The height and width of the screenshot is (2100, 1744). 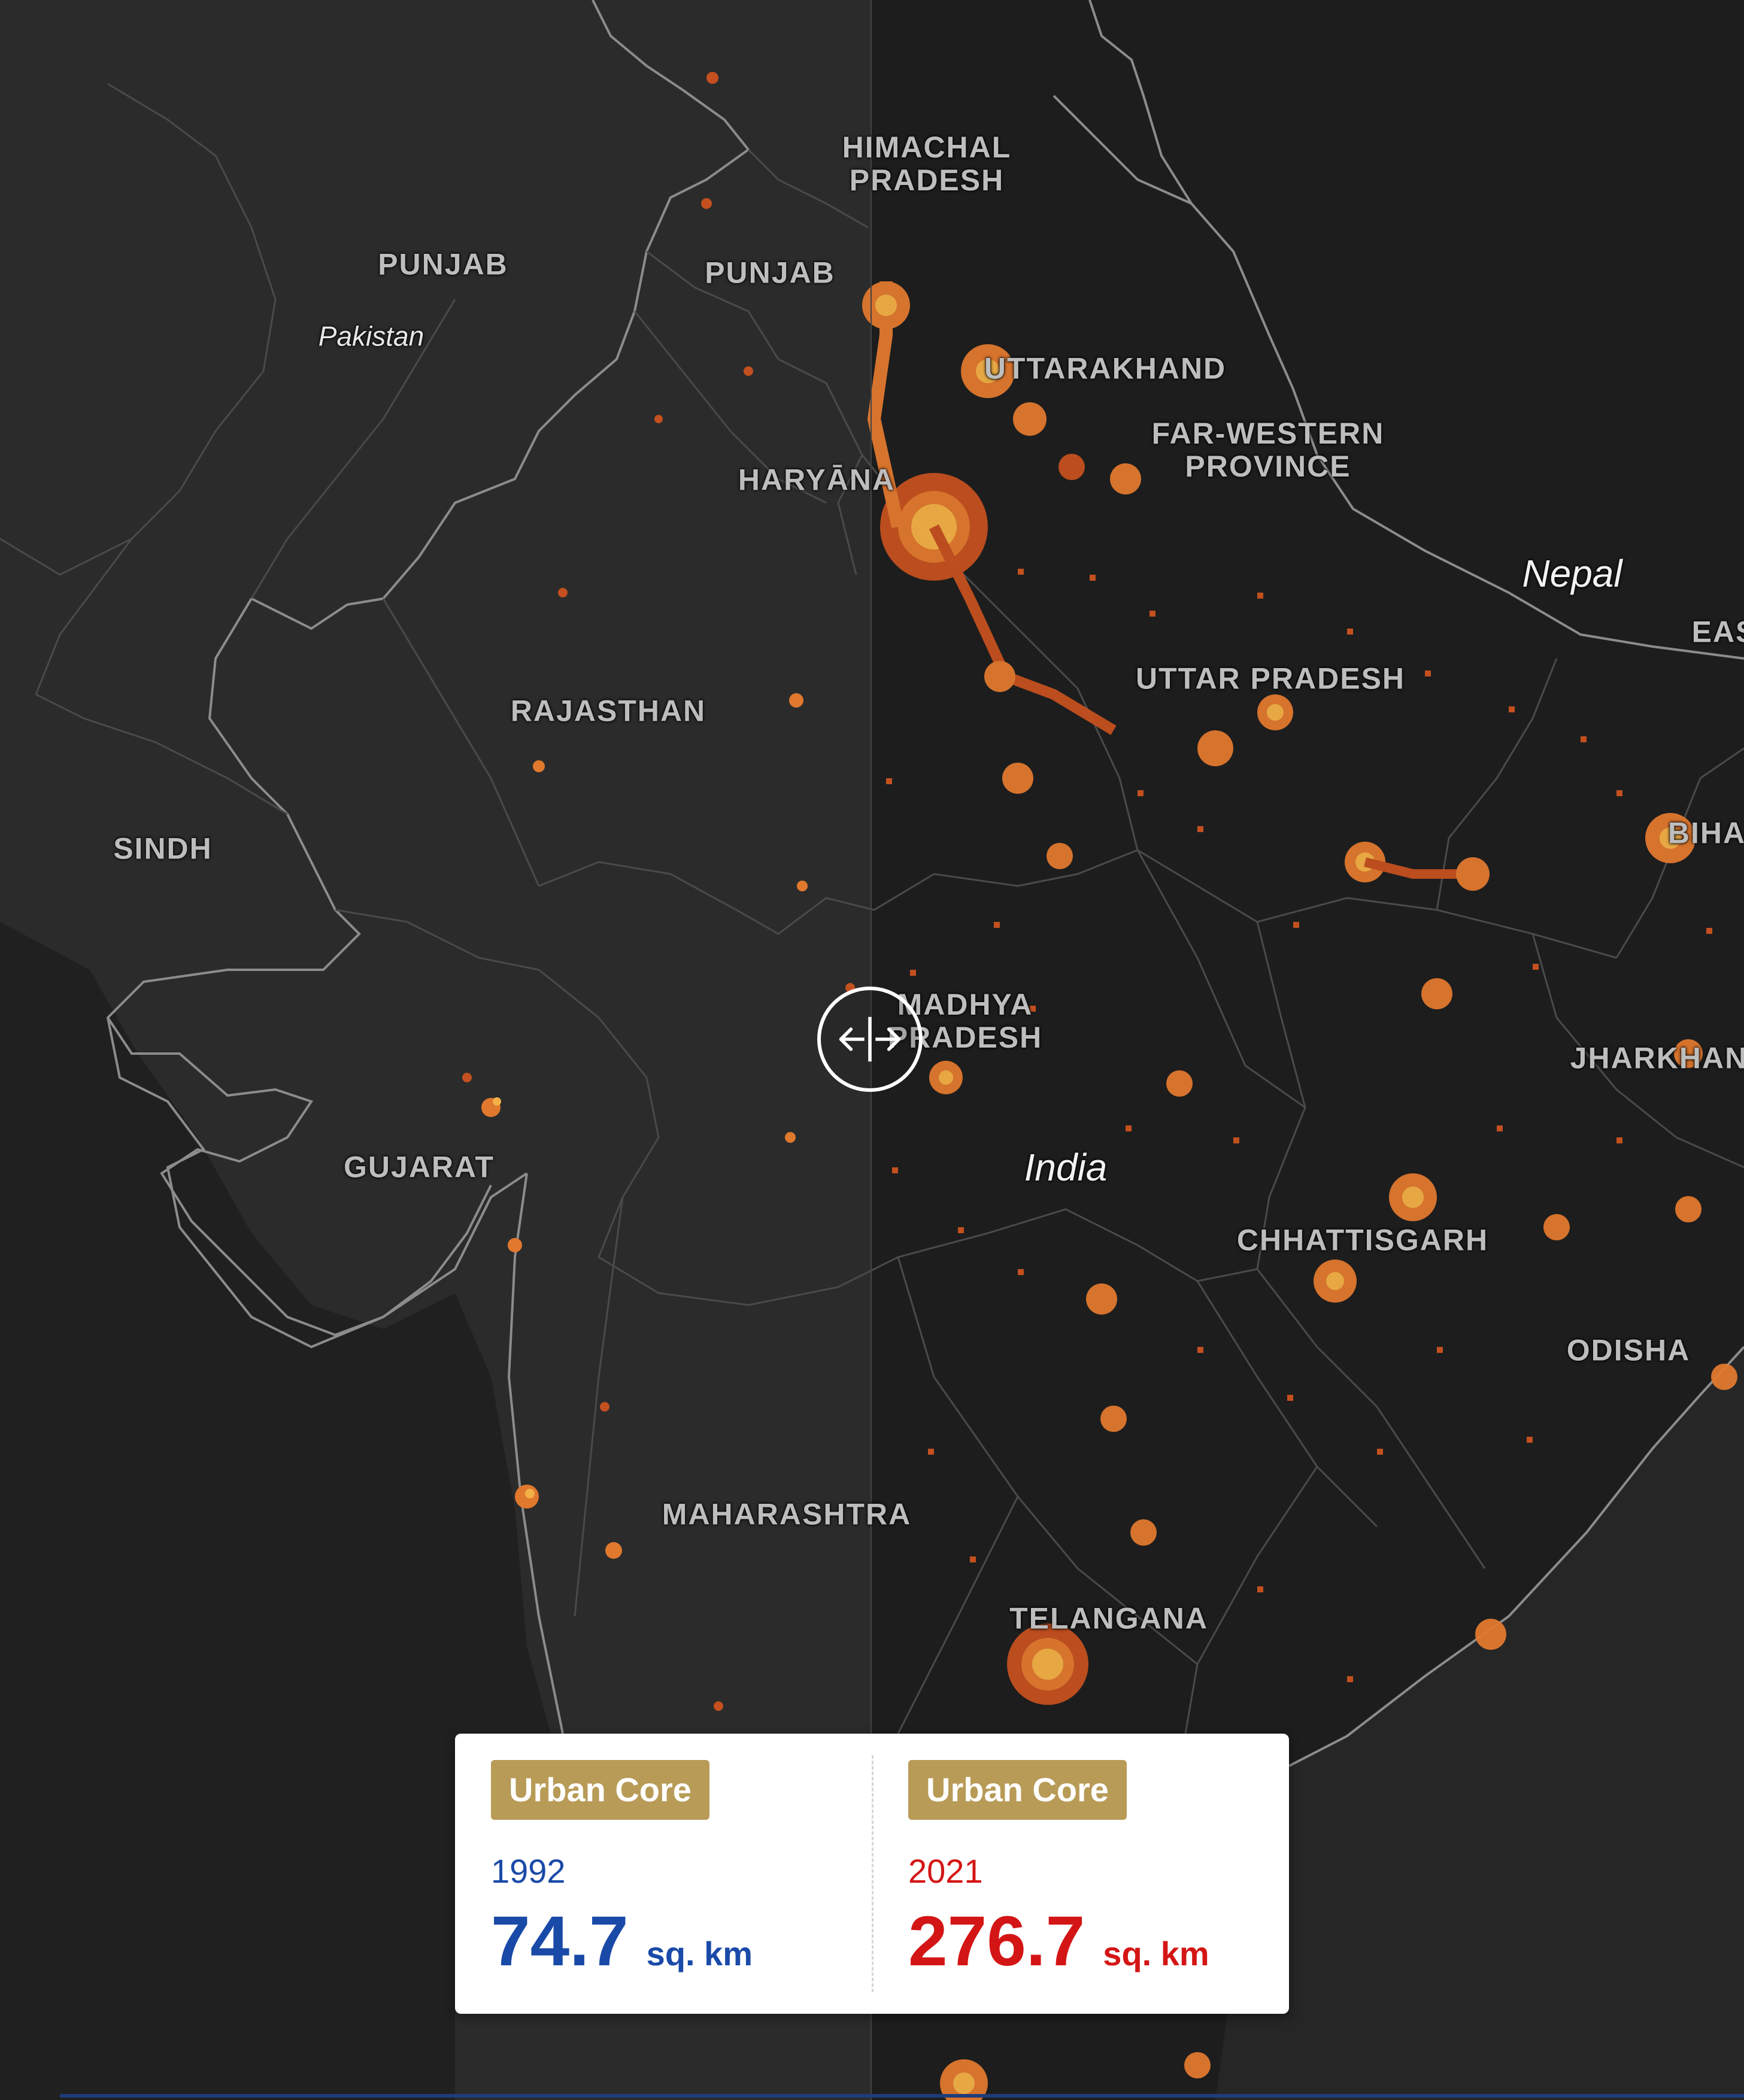 What do you see at coordinates (1109, 1618) in the screenshot?
I see `label-telangana: TELANGANA` at bounding box center [1109, 1618].